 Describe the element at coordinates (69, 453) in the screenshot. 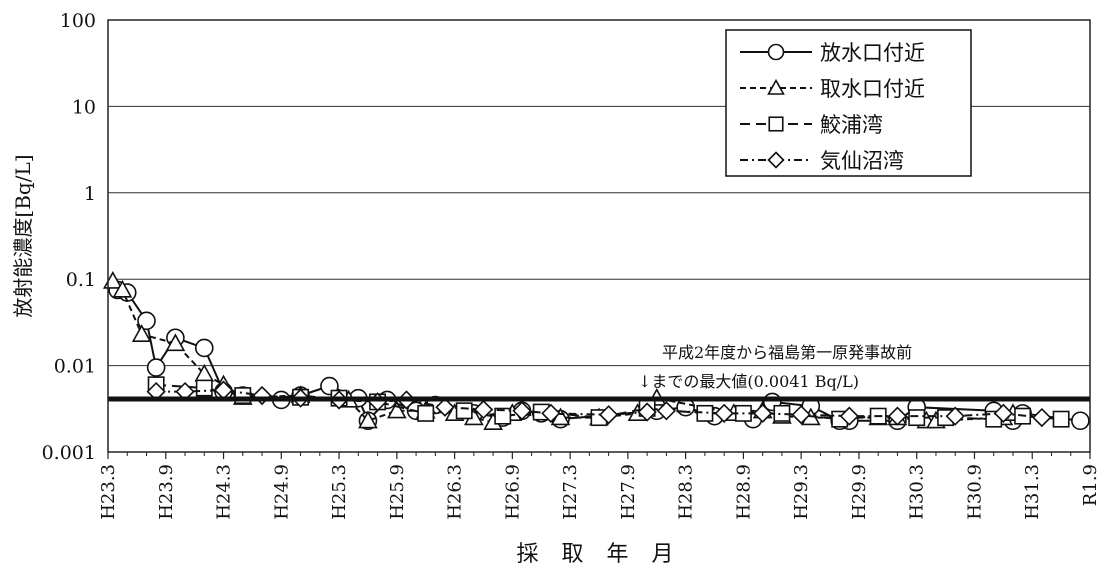

I see `y-tick-label: 0.001` at that location.